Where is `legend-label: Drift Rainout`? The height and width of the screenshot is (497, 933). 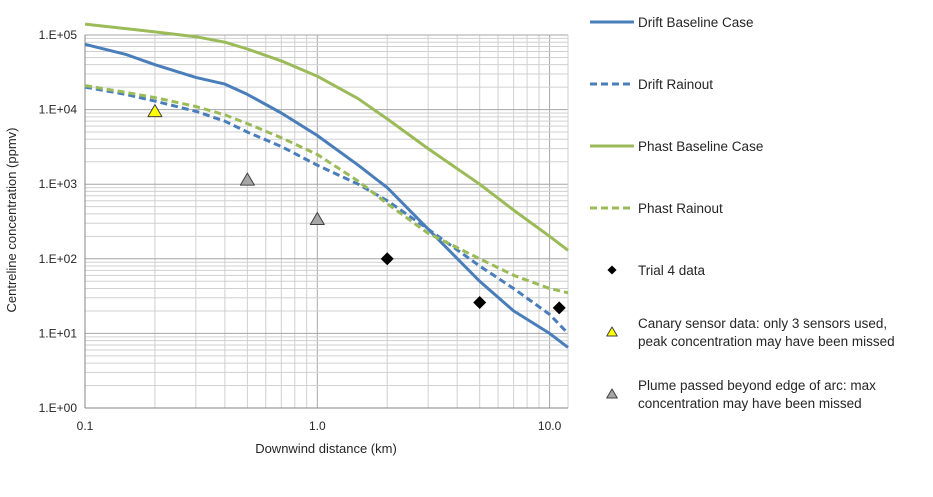 legend-label: Drift Rainout is located at coordinates (675, 84).